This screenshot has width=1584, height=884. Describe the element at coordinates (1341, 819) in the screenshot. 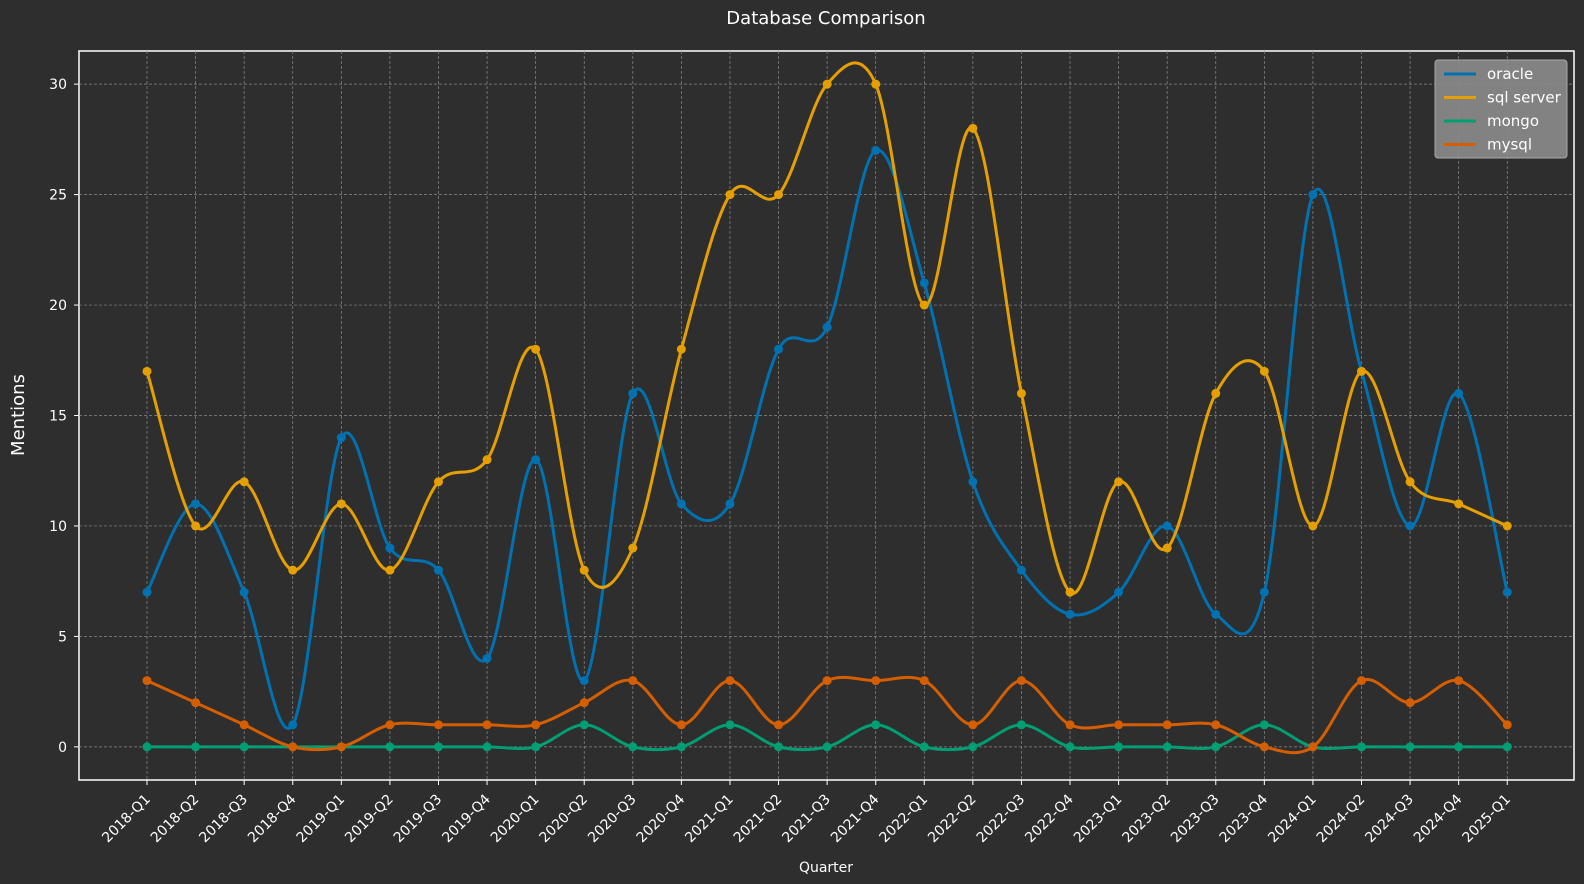

I see `x-tick-label: 2024-Q2` at that location.